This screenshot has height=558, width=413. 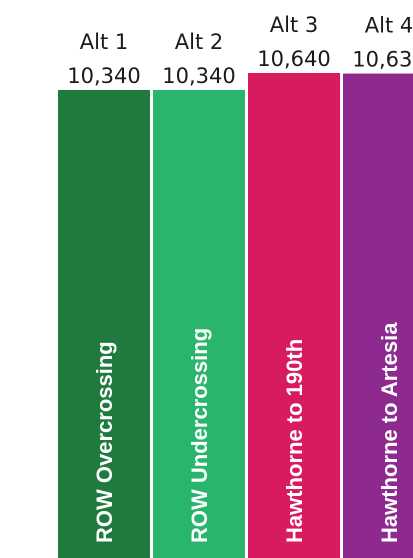 I want to click on bar-text-2: ROW Undercrossing, so click(x=199, y=435).